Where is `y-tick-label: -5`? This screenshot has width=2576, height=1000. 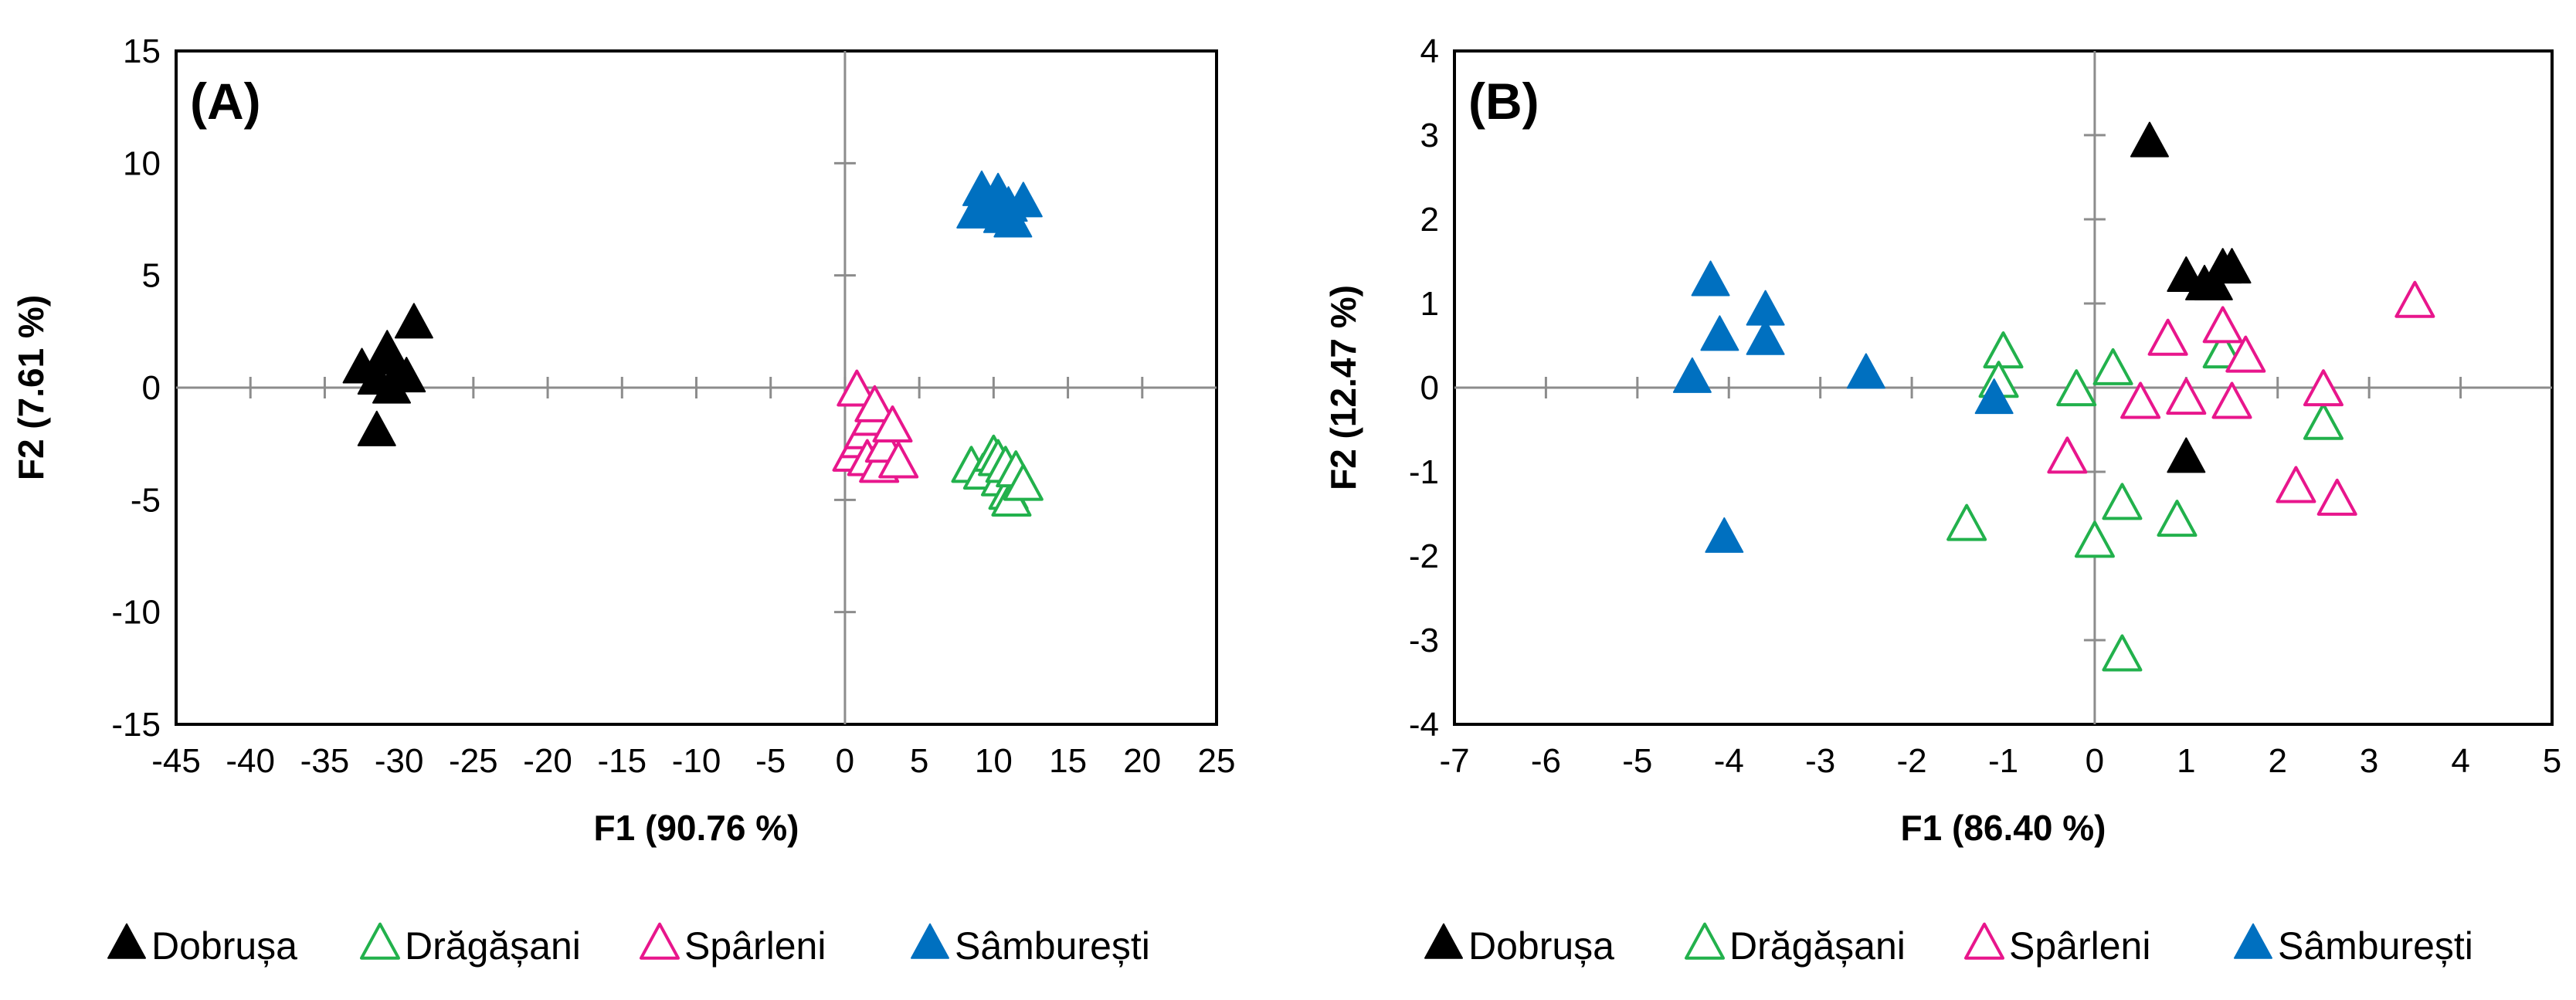 y-tick-label: -5 is located at coordinates (146, 500).